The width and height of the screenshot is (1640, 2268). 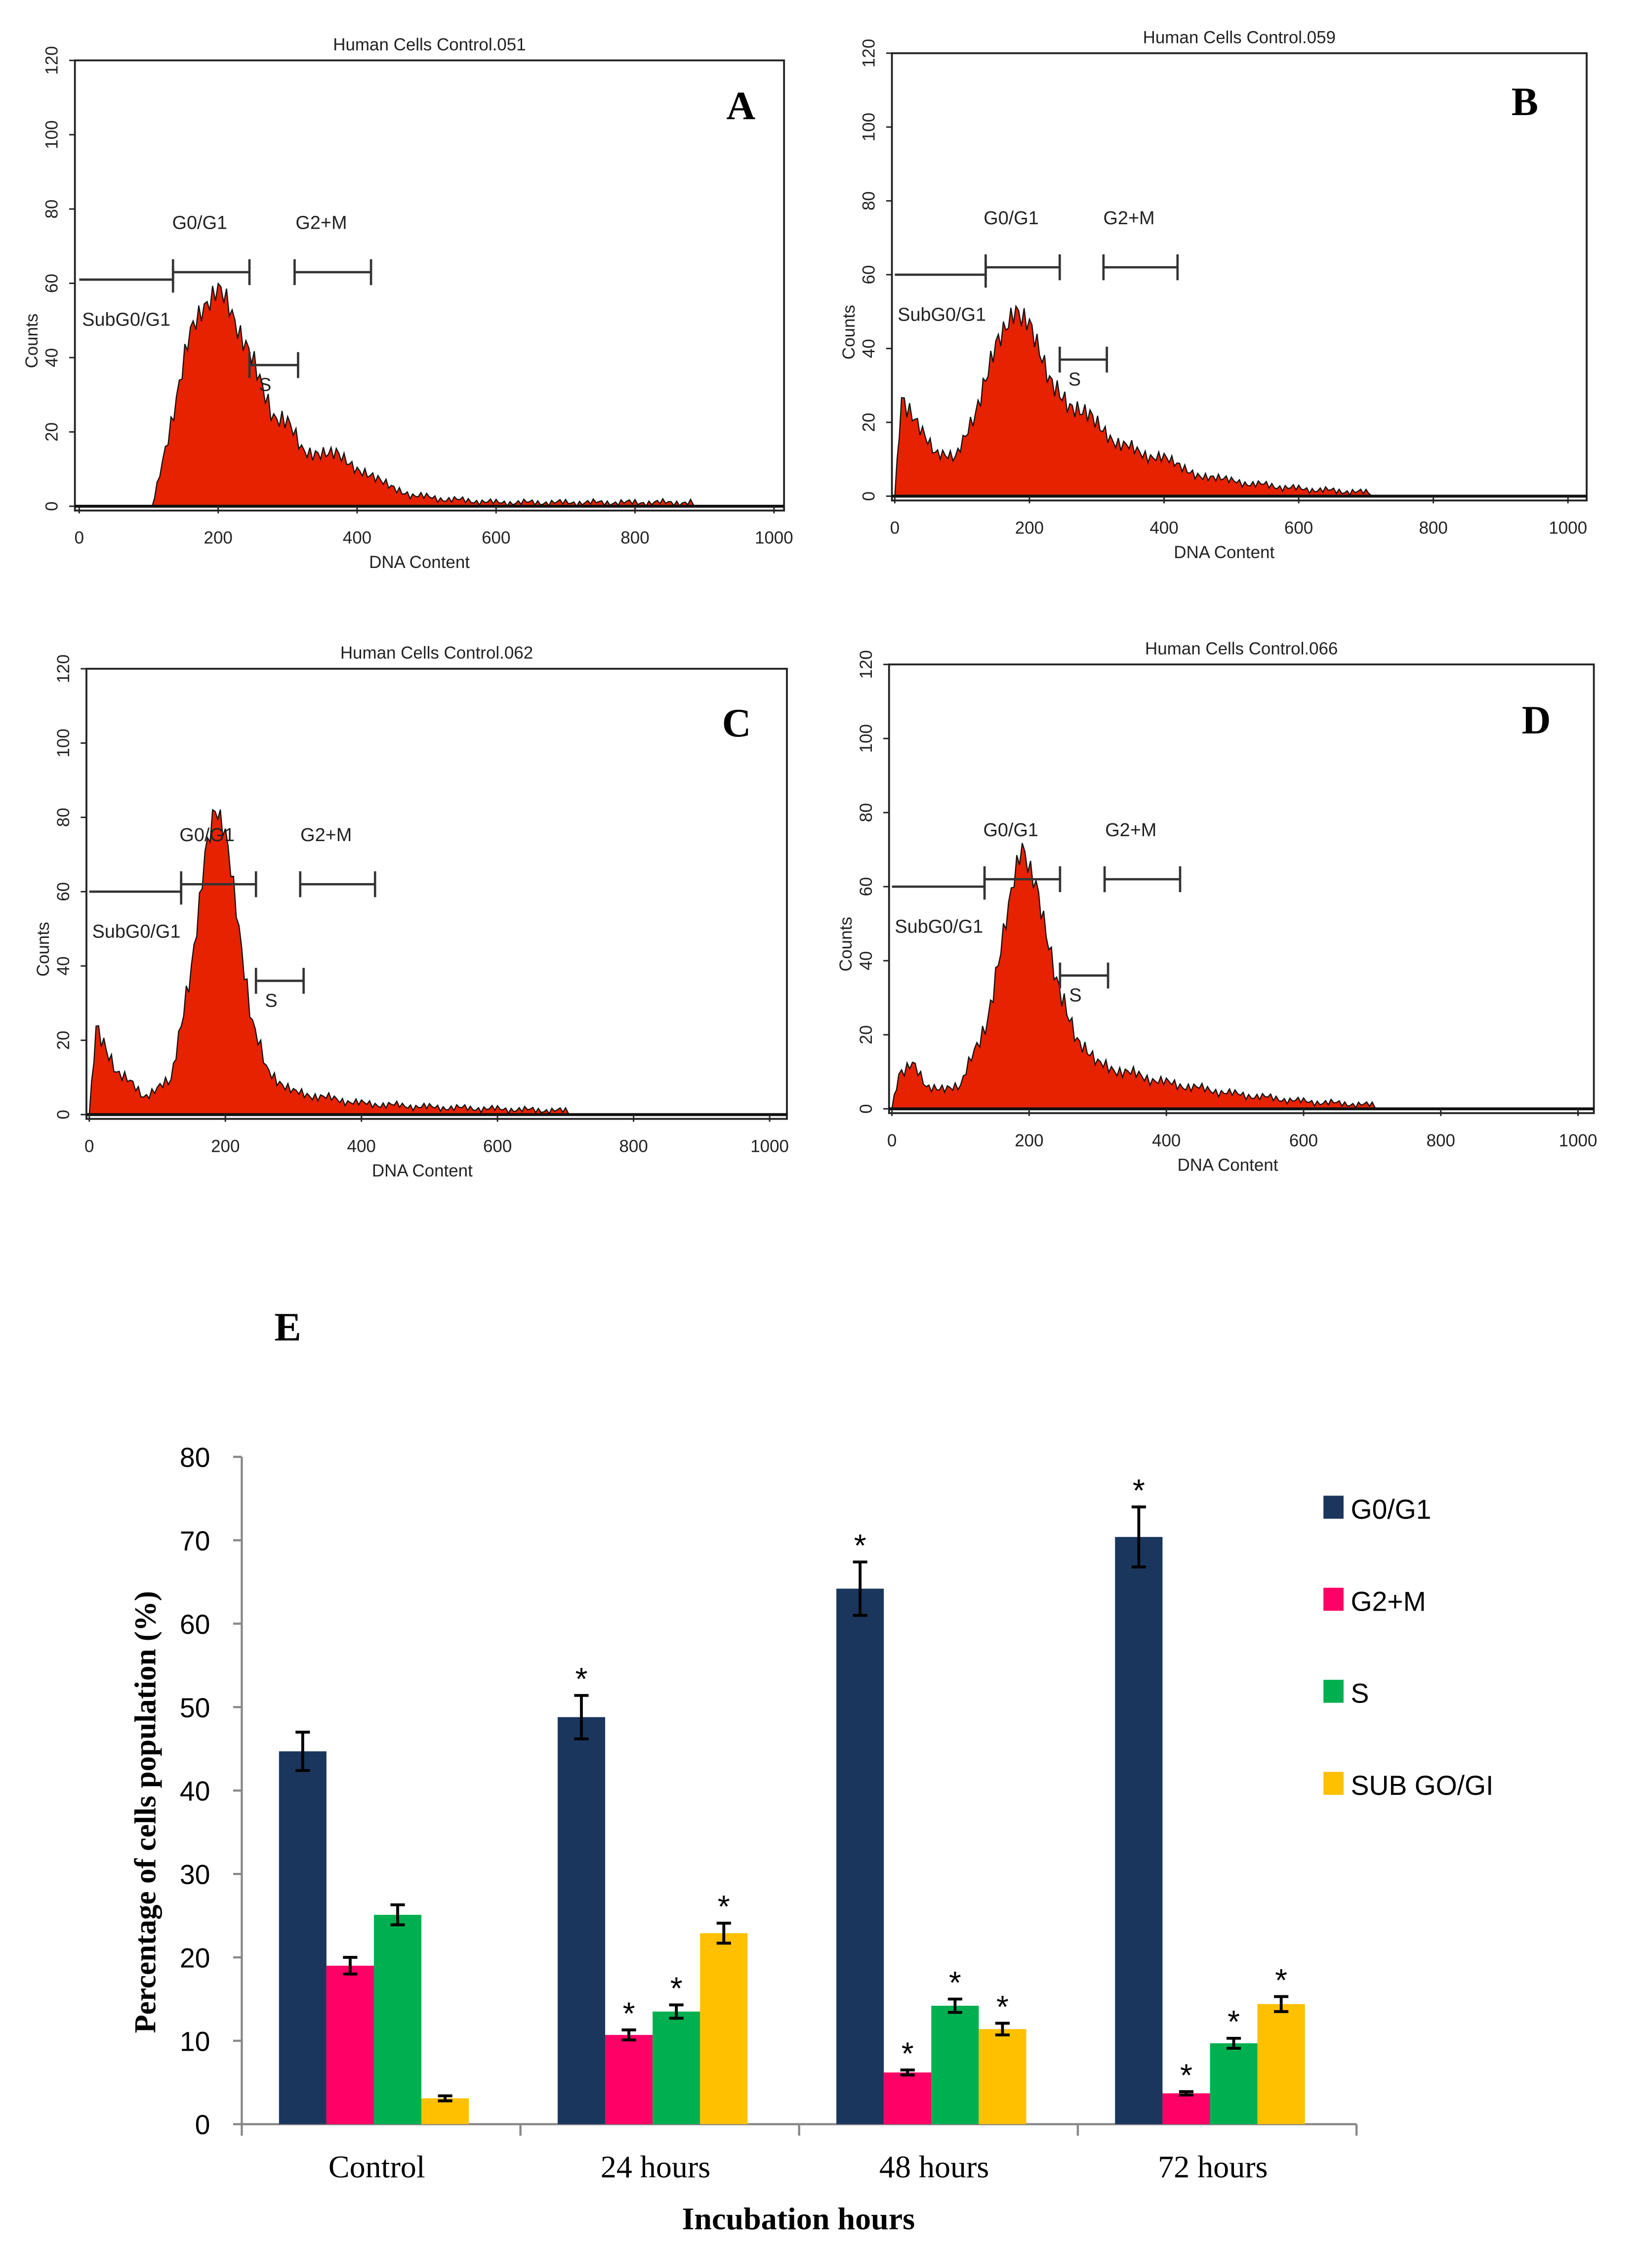 What do you see at coordinates (1422, 1786) in the screenshot?
I see `legend-label: SUB GO/GI` at bounding box center [1422, 1786].